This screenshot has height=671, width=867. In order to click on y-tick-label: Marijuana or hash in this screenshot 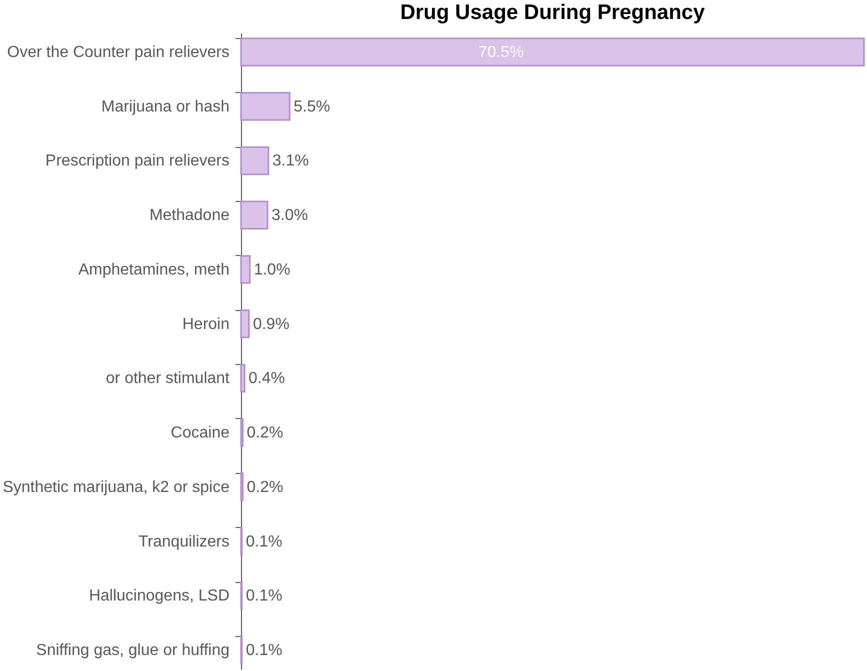, I will do `click(165, 107)`.